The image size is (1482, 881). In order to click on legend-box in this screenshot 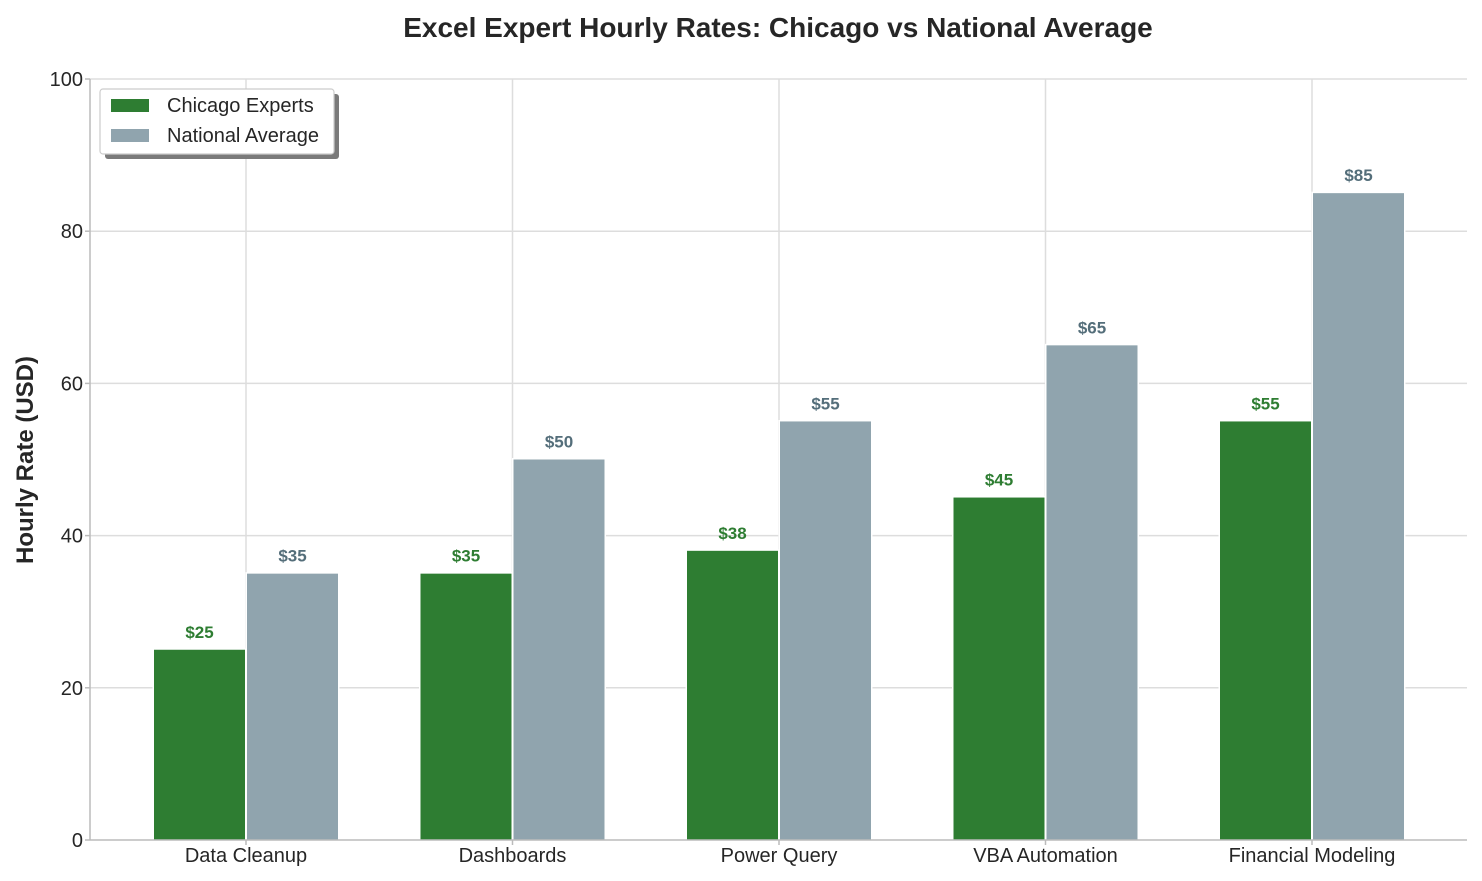, I will do `click(217, 121)`.